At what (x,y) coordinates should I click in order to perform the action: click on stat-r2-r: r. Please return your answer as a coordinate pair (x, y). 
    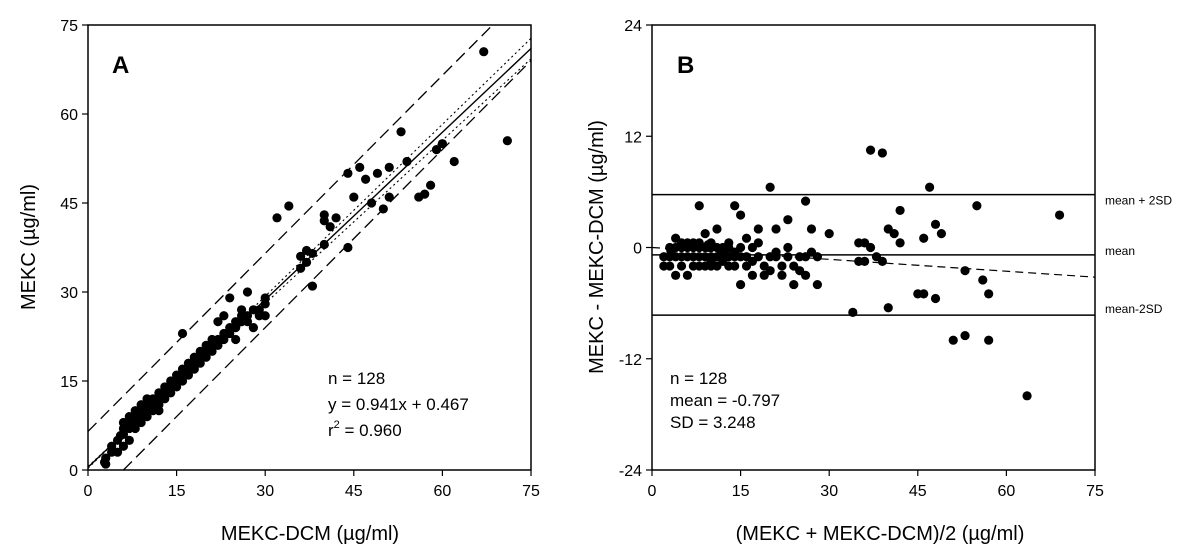
    Looking at the image, I should click on (331, 430).